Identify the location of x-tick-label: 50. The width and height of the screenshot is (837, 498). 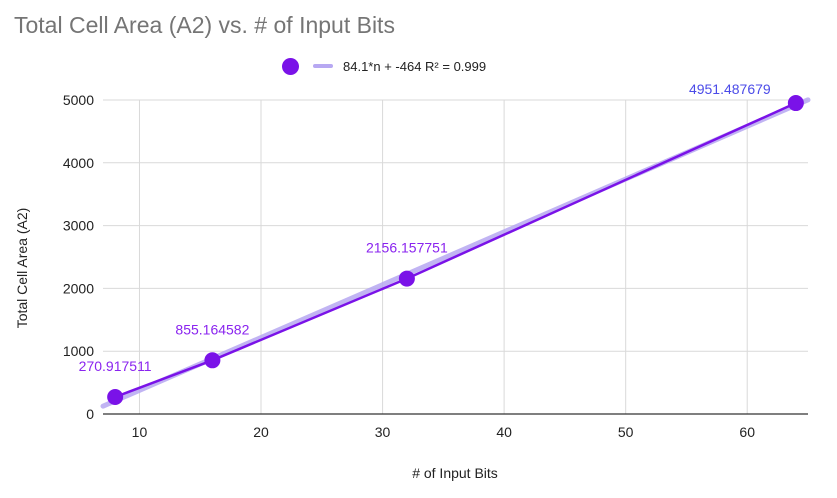
(626, 432).